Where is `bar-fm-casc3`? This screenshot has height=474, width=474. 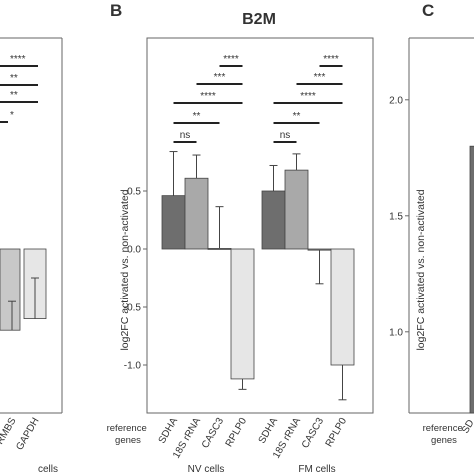
bar-fm-casc3 is located at coordinates (319, 249).